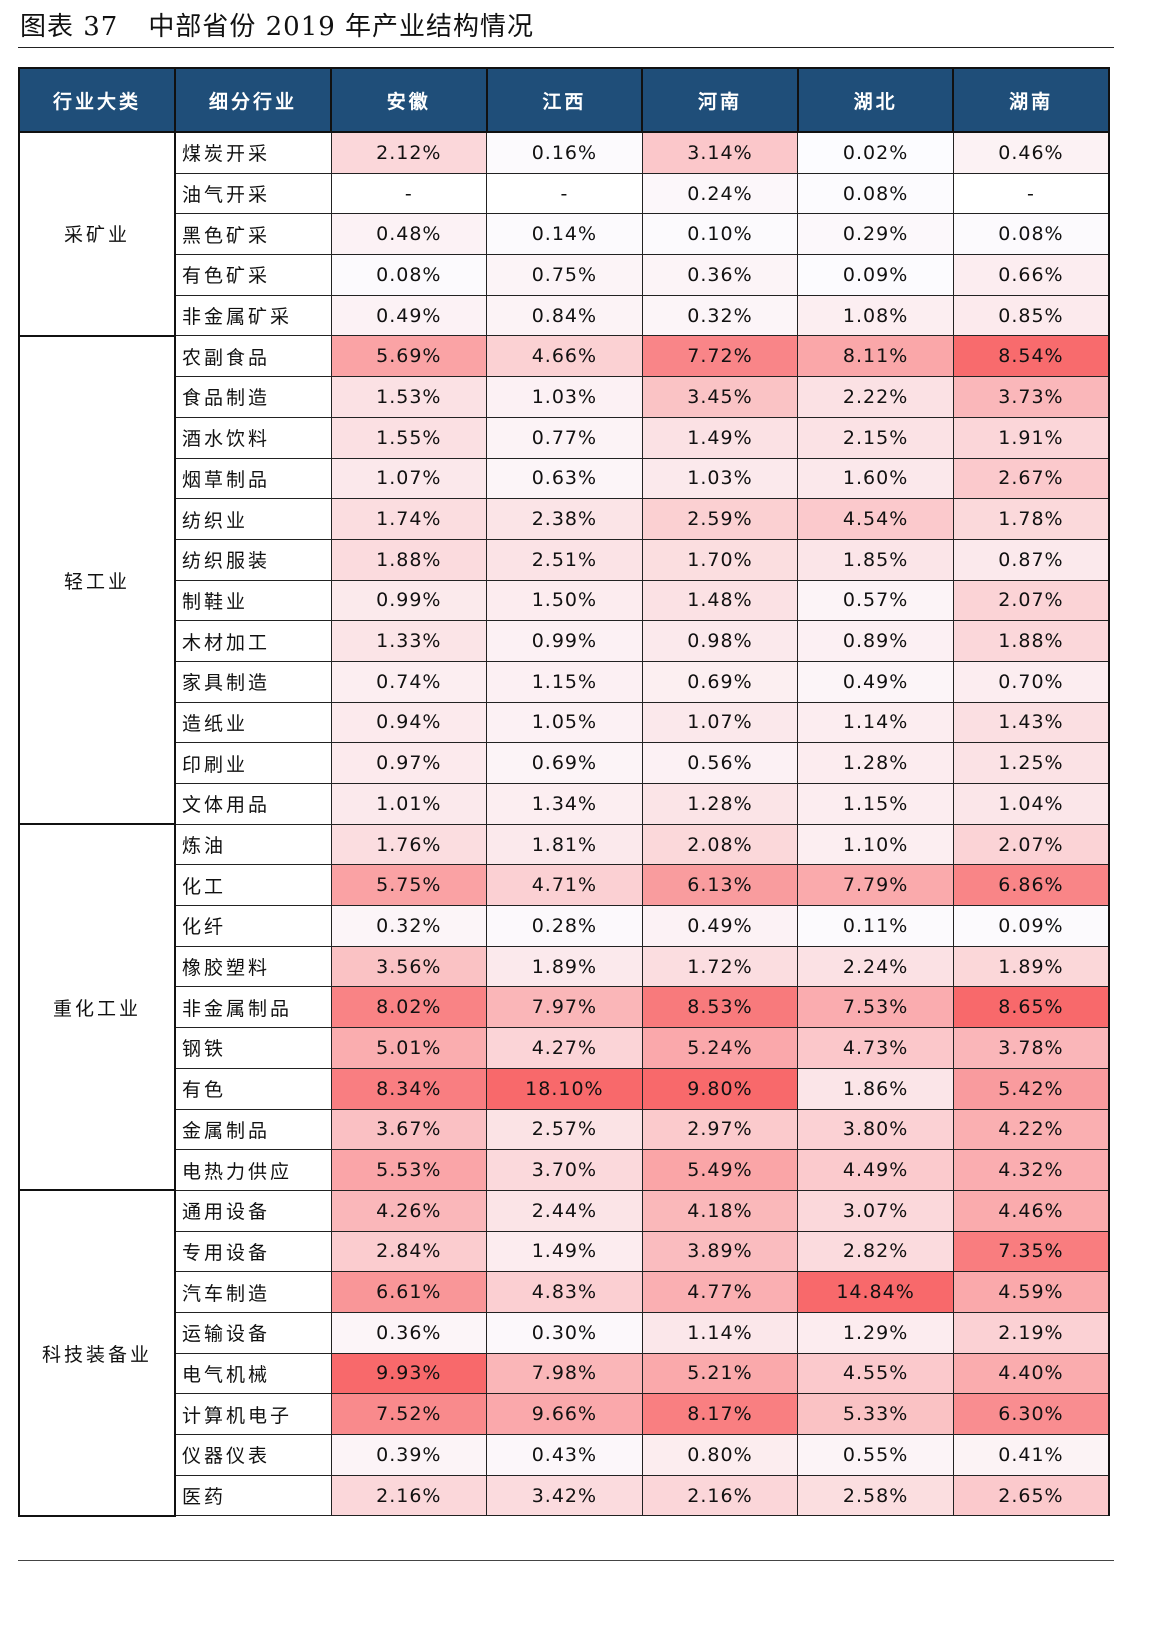 The image size is (1170, 1637). I want to click on value-cell: 1.03%, so click(564, 397).